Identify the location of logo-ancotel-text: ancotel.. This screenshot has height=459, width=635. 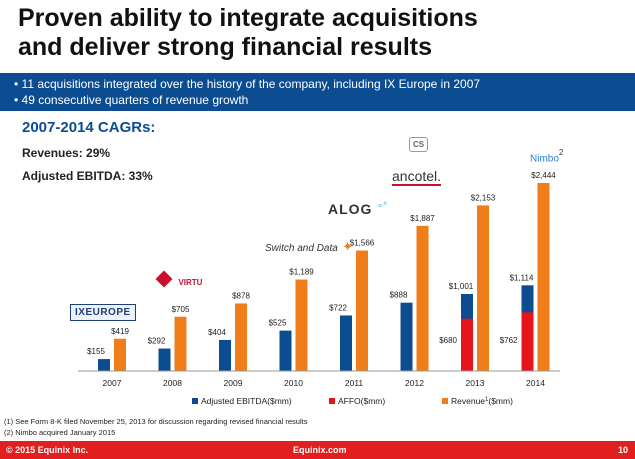
(417, 177).